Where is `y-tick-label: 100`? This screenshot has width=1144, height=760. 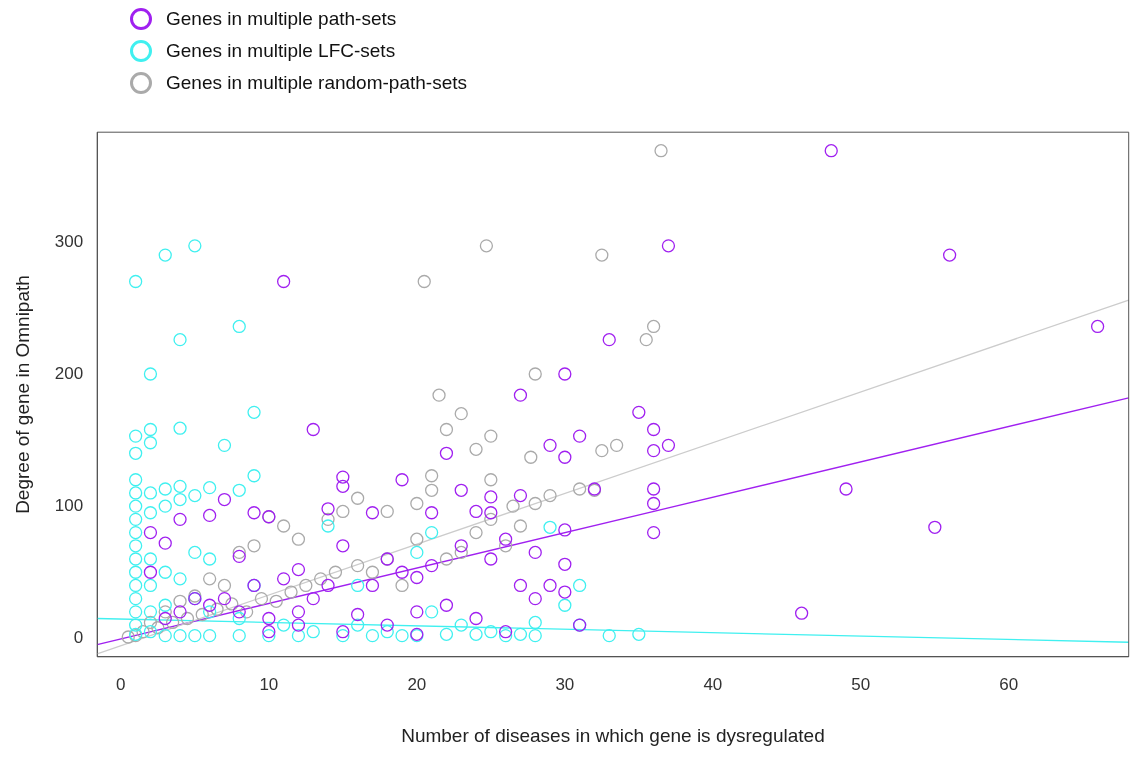 y-tick-label: 100 is located at coordinates (69, 505).